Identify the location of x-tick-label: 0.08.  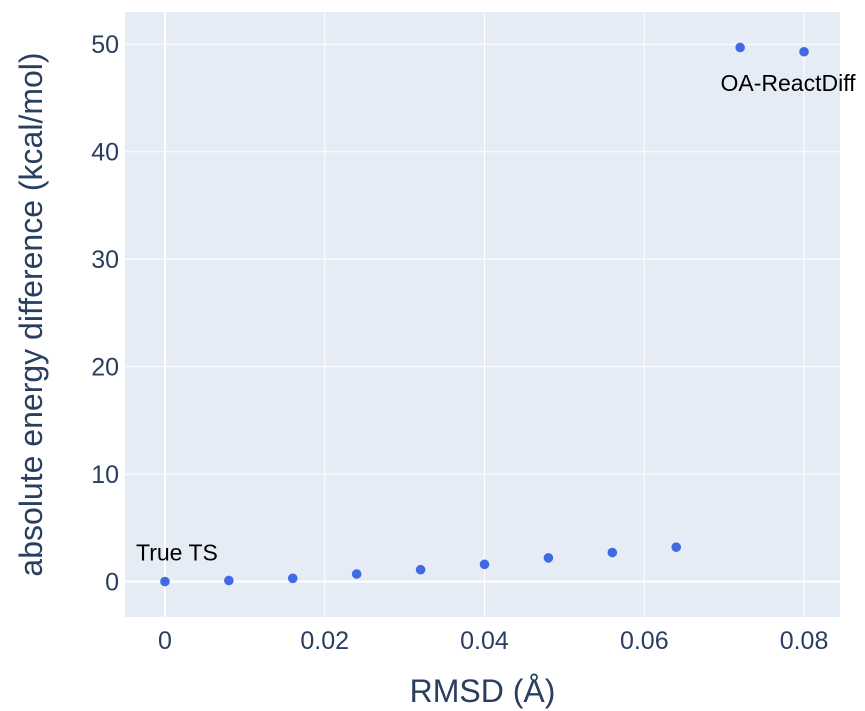
(804, 641).